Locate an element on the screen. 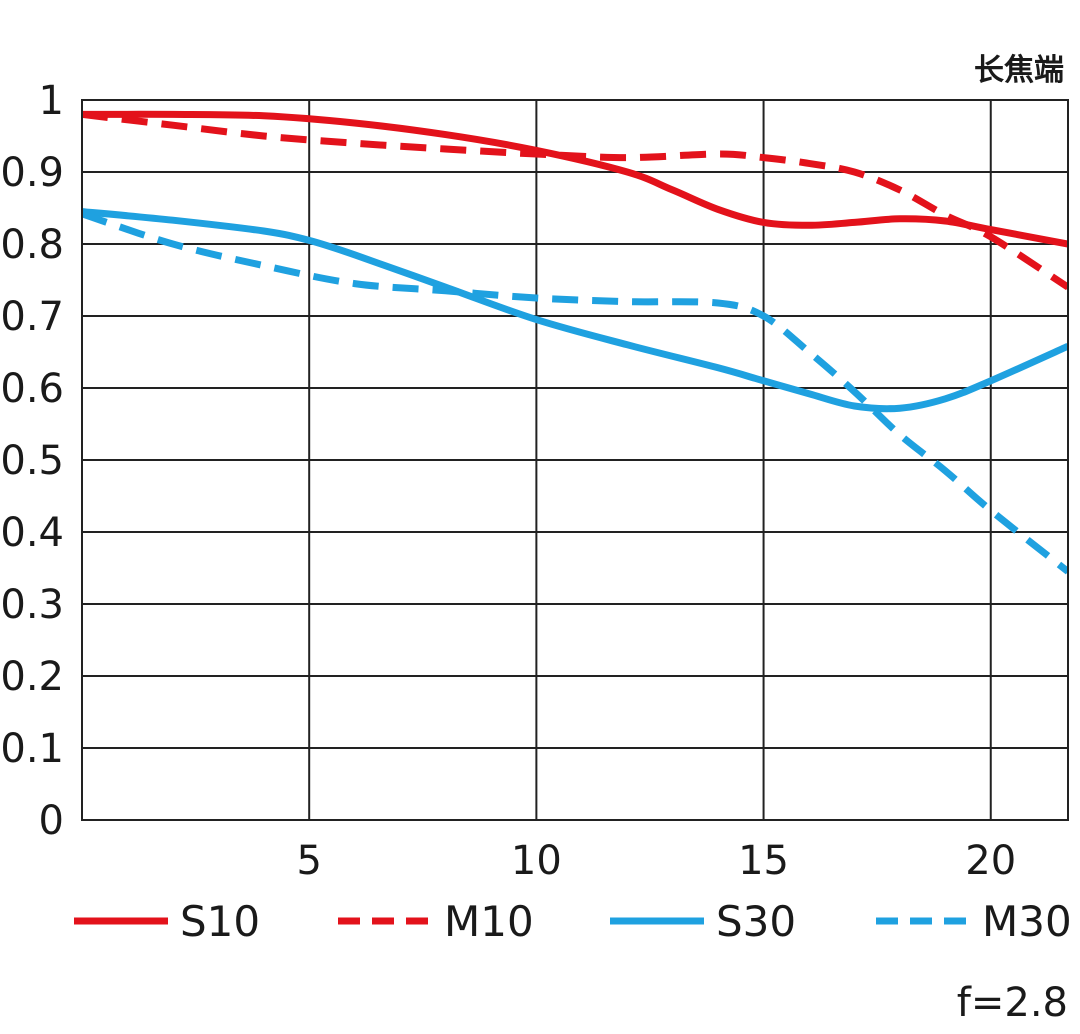  y-tick-label: 0.3 is located at coordinates (32, 605).